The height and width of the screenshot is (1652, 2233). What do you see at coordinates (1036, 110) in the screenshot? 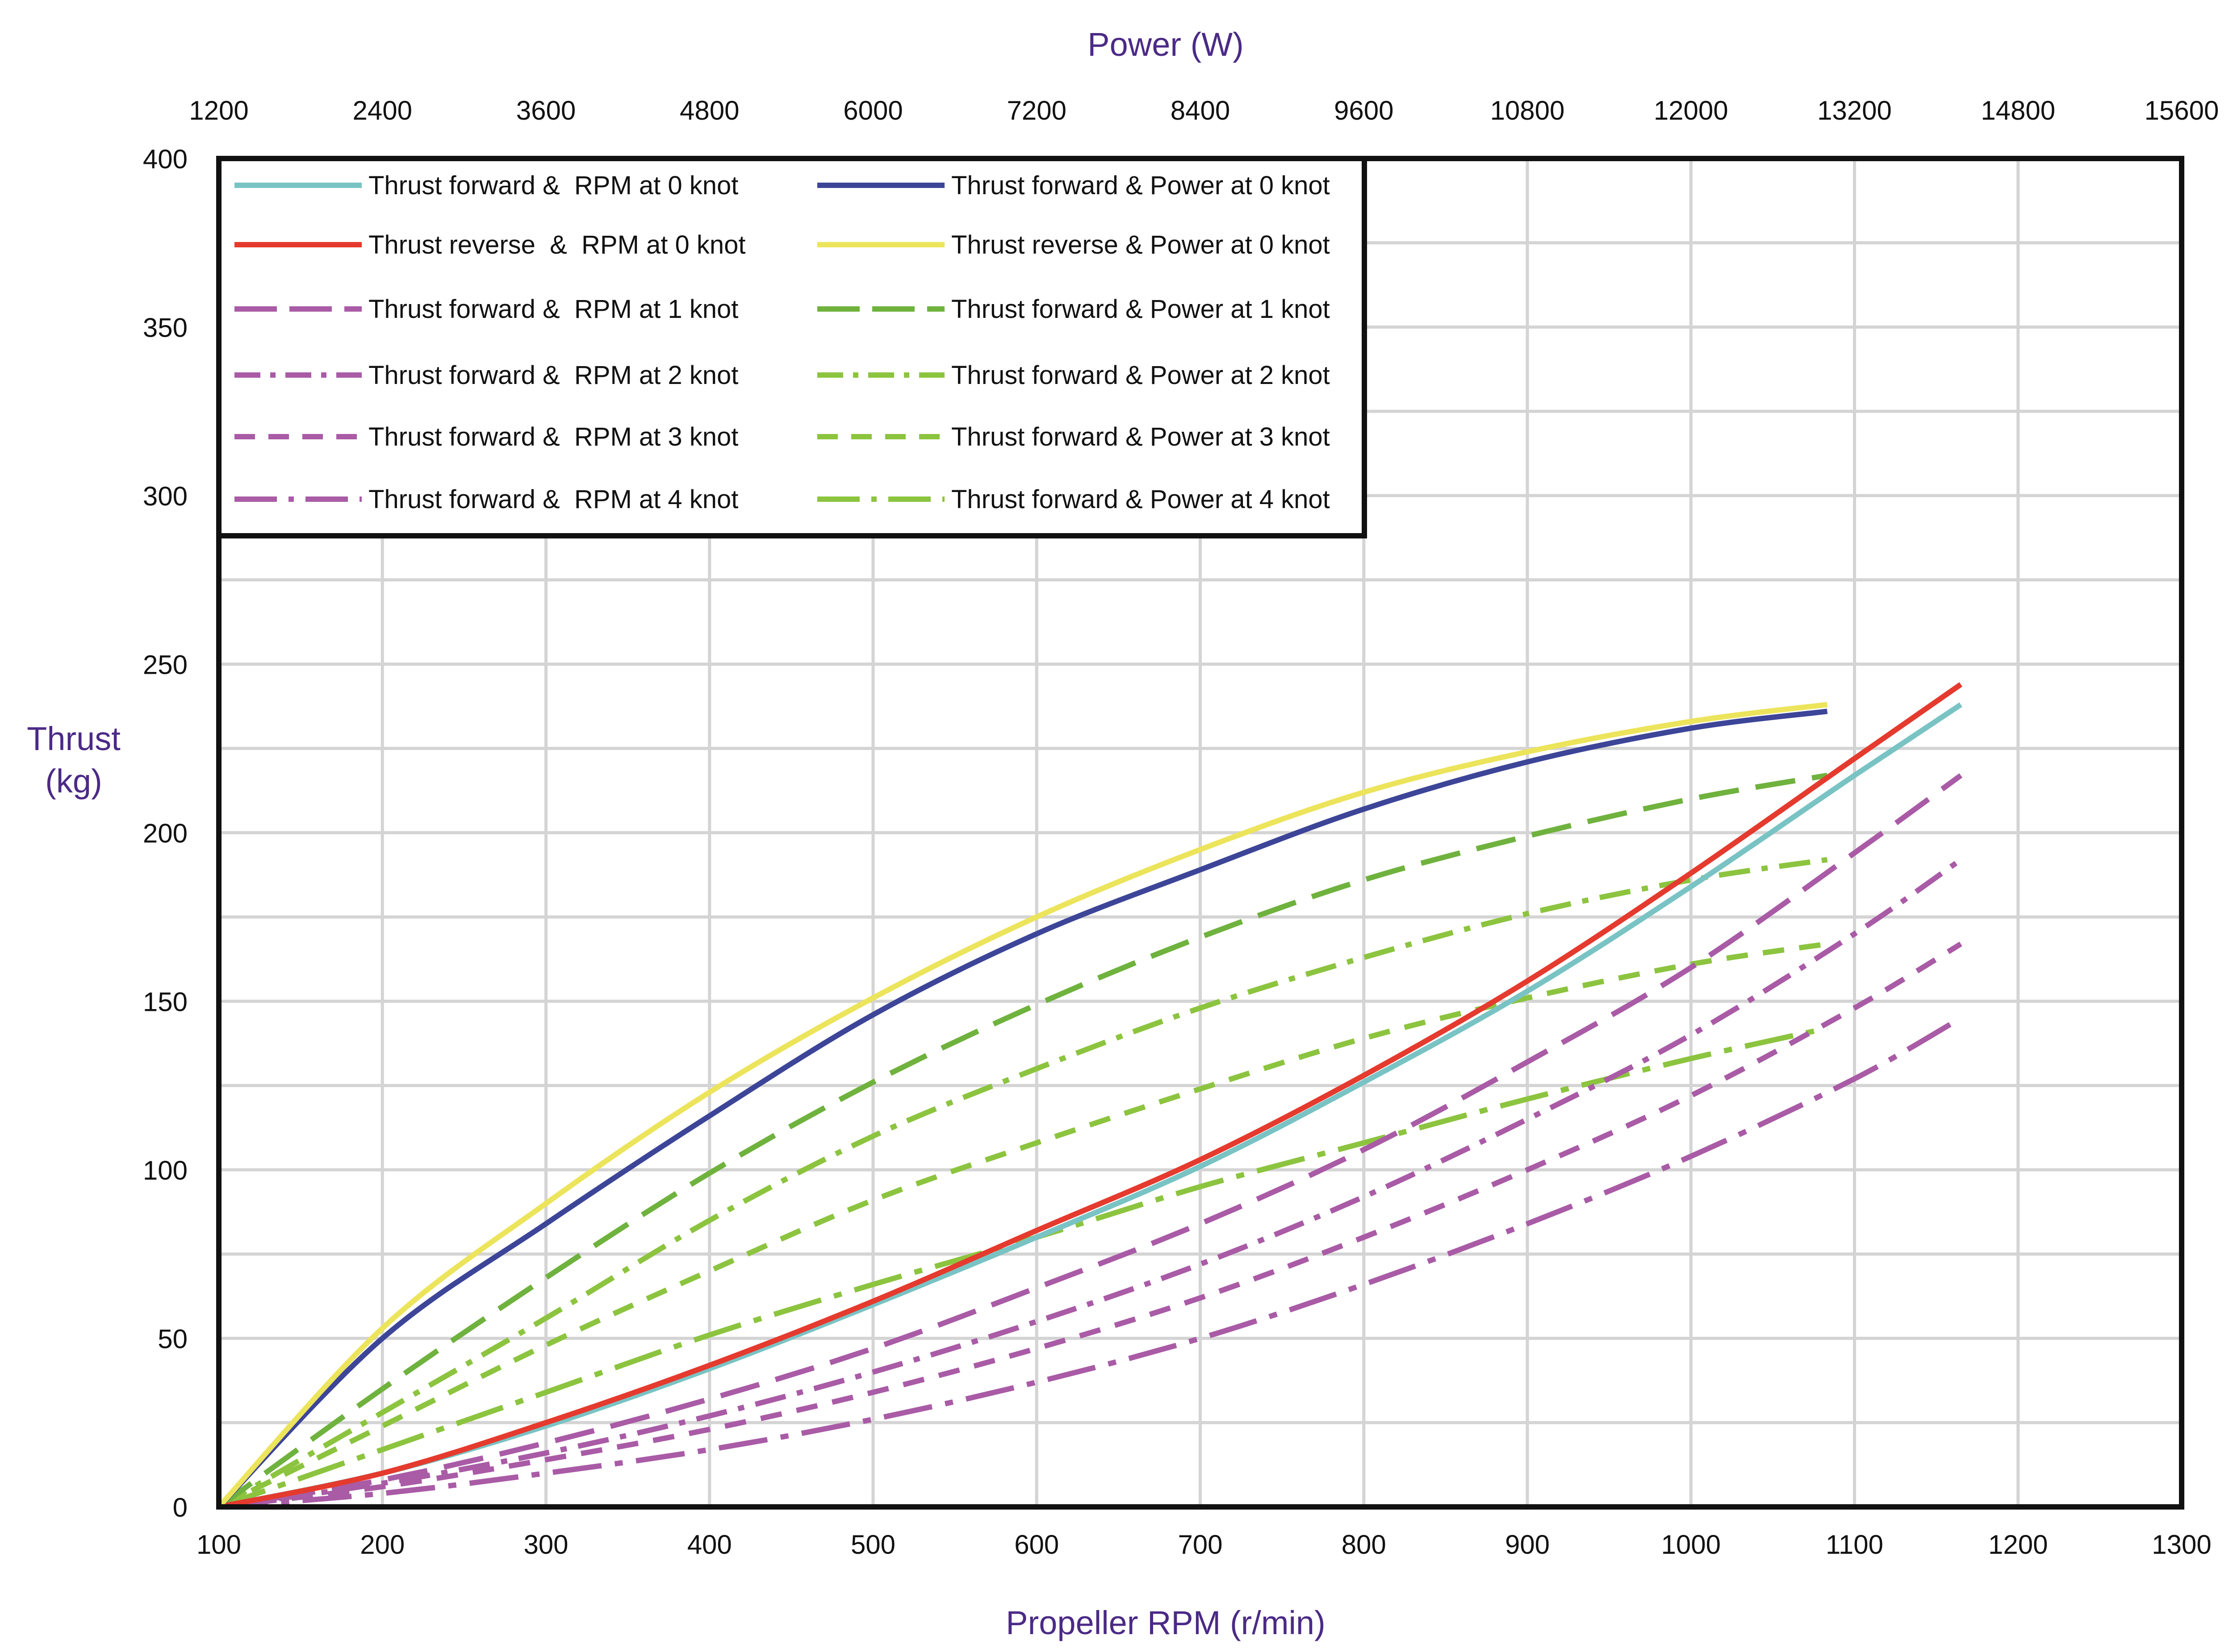
I see `x-tick-label-power: 7200` at bounding box center [1036, 110].